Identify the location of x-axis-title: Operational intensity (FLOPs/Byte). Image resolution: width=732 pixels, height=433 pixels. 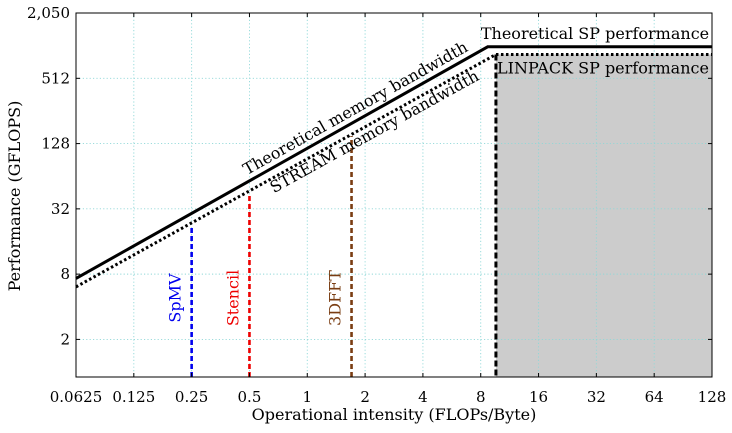
(394, 414).